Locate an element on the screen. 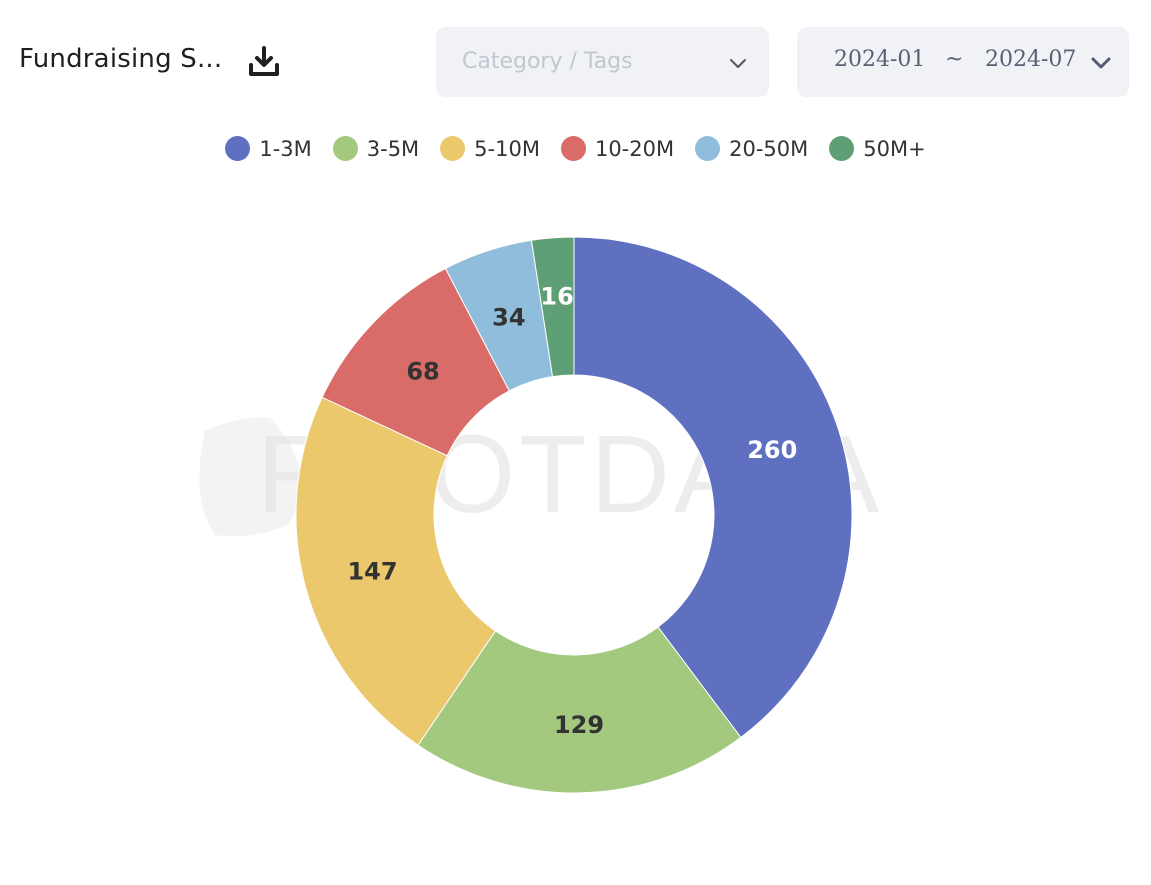 The image size is (1151, 885). slice-label: 260 is located at coordinates (772, 450).